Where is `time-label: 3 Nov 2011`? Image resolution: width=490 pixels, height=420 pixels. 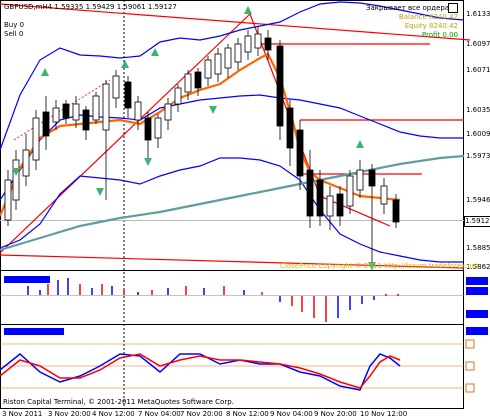
time-label: 3 Nov 2011 is located at coordinates (22, 414).